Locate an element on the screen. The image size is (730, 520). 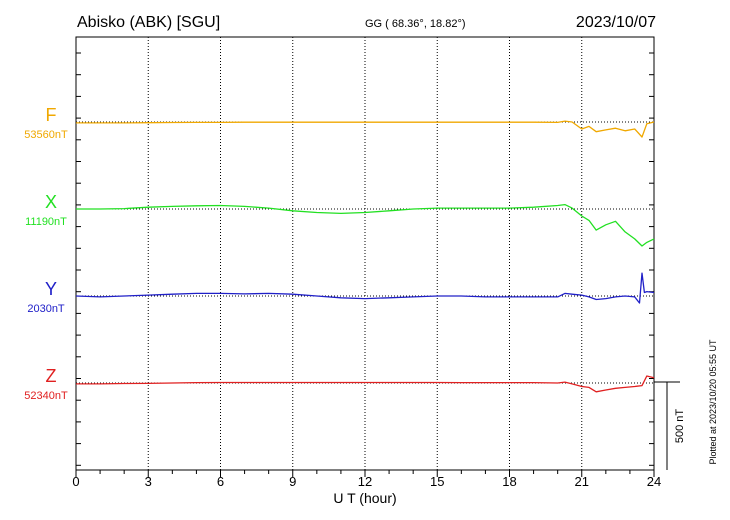
x-tick-label: 21 is located at coordinates (582, 481).